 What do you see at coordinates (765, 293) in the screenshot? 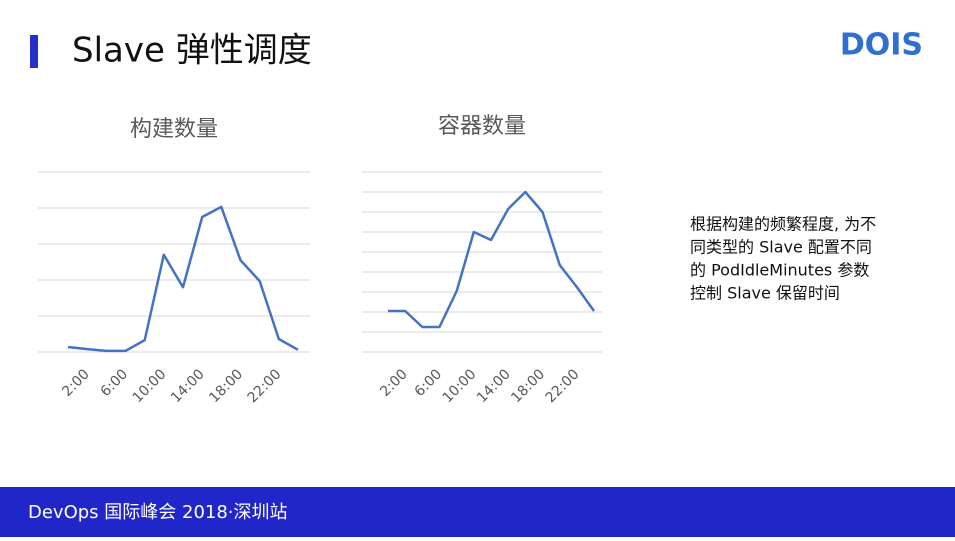
I see `note-line: 控制 Slave 保留时间` at bounding box center [765, 293].